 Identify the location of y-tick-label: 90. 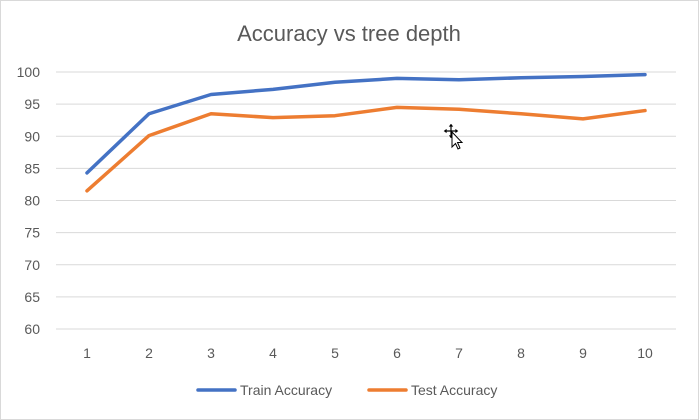
(32, 136).